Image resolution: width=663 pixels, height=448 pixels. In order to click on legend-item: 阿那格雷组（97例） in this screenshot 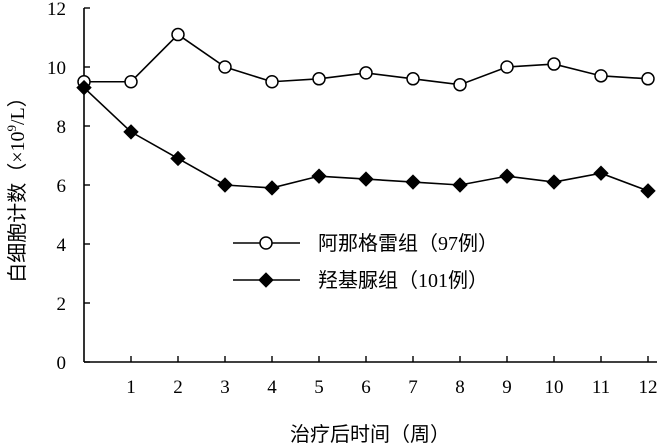, I will do `click(365, 243)`.